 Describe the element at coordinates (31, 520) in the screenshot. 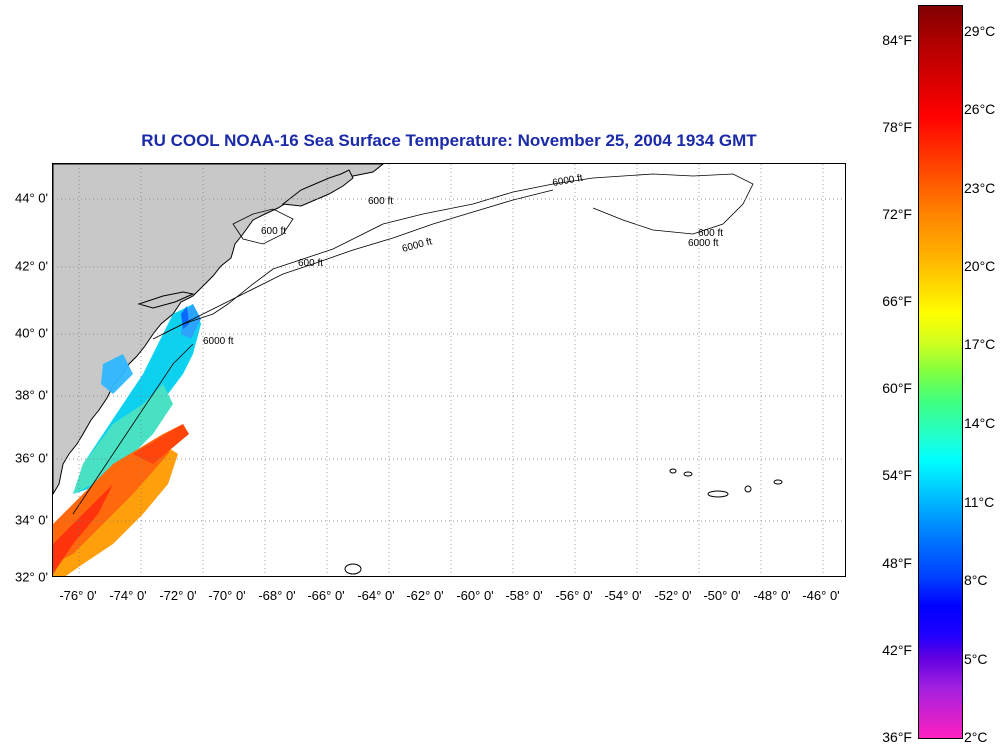

I see `lat-label: 34° 0'` at that location.